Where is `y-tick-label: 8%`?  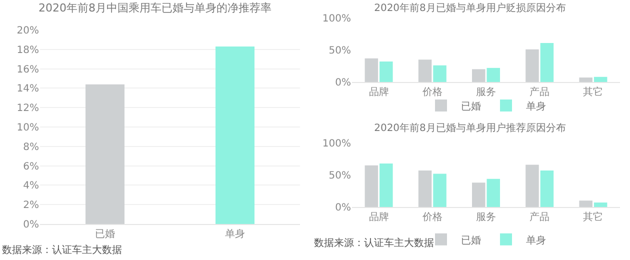
y-tick-label: 8% is located at coordinates (31, 147).